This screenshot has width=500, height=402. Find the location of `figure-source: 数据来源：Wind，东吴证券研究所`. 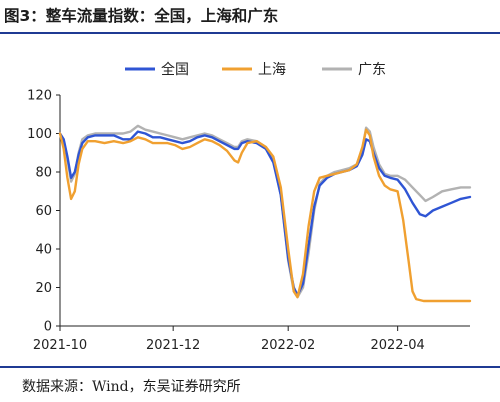

figure-source: 数据来源：Wind，东吴证券研究所 is located at coordinates (131, 387).